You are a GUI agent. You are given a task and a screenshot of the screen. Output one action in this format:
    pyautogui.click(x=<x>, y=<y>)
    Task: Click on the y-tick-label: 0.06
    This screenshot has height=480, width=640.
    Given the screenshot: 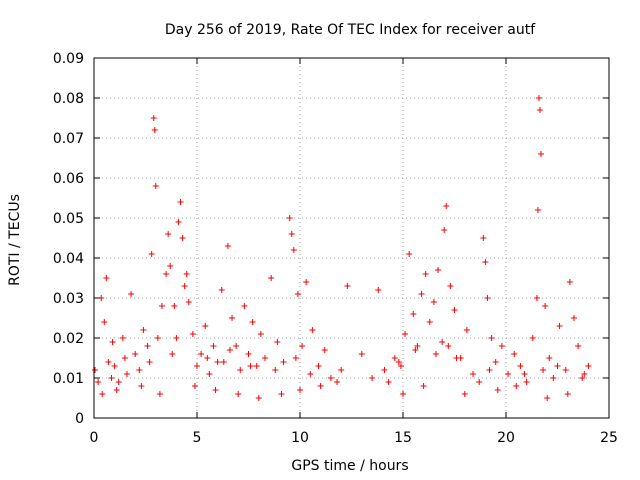 What is the action you would take?
    pyautogui.click(x=68, y=179)
    